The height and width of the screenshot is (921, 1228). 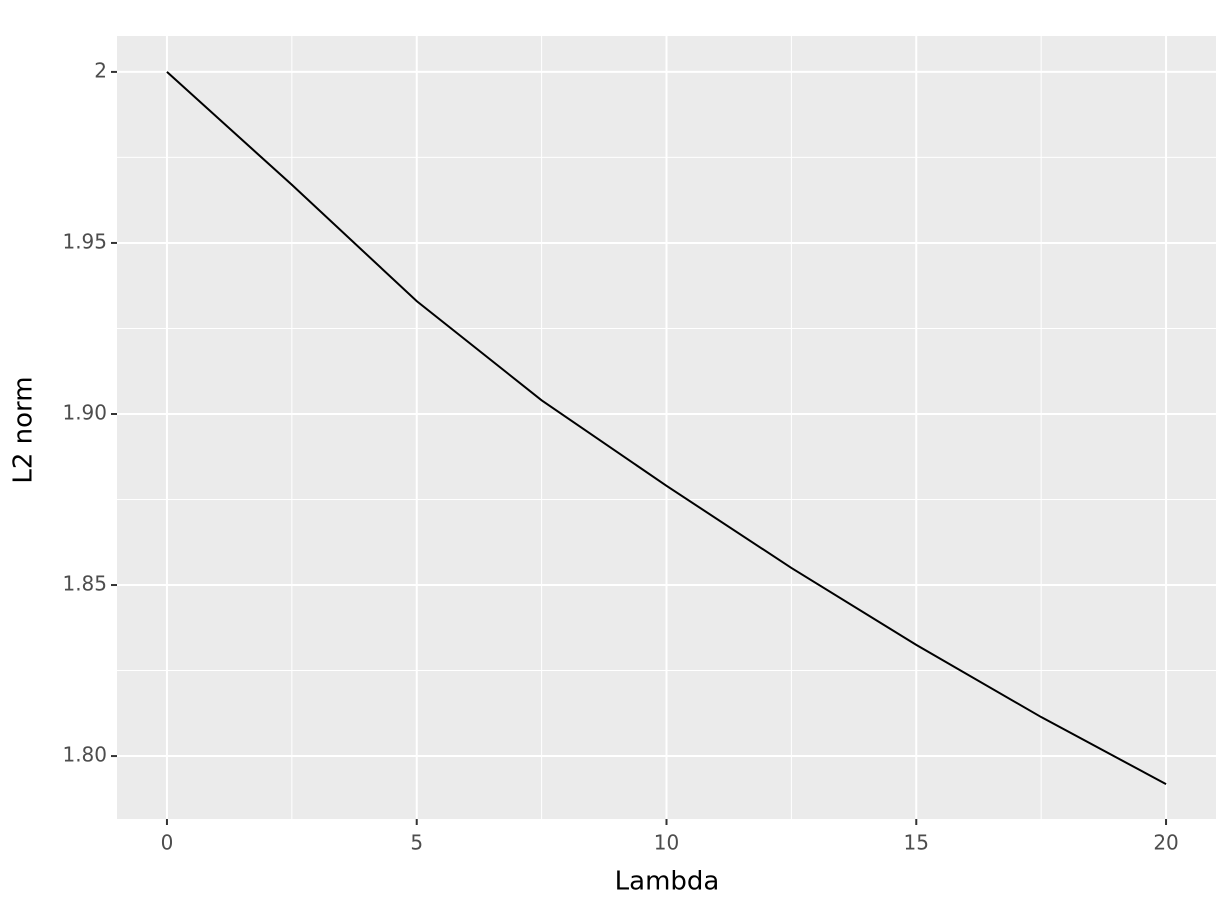 I want to click on y-axis-title: L2 norm, so click(x=24, y=429).